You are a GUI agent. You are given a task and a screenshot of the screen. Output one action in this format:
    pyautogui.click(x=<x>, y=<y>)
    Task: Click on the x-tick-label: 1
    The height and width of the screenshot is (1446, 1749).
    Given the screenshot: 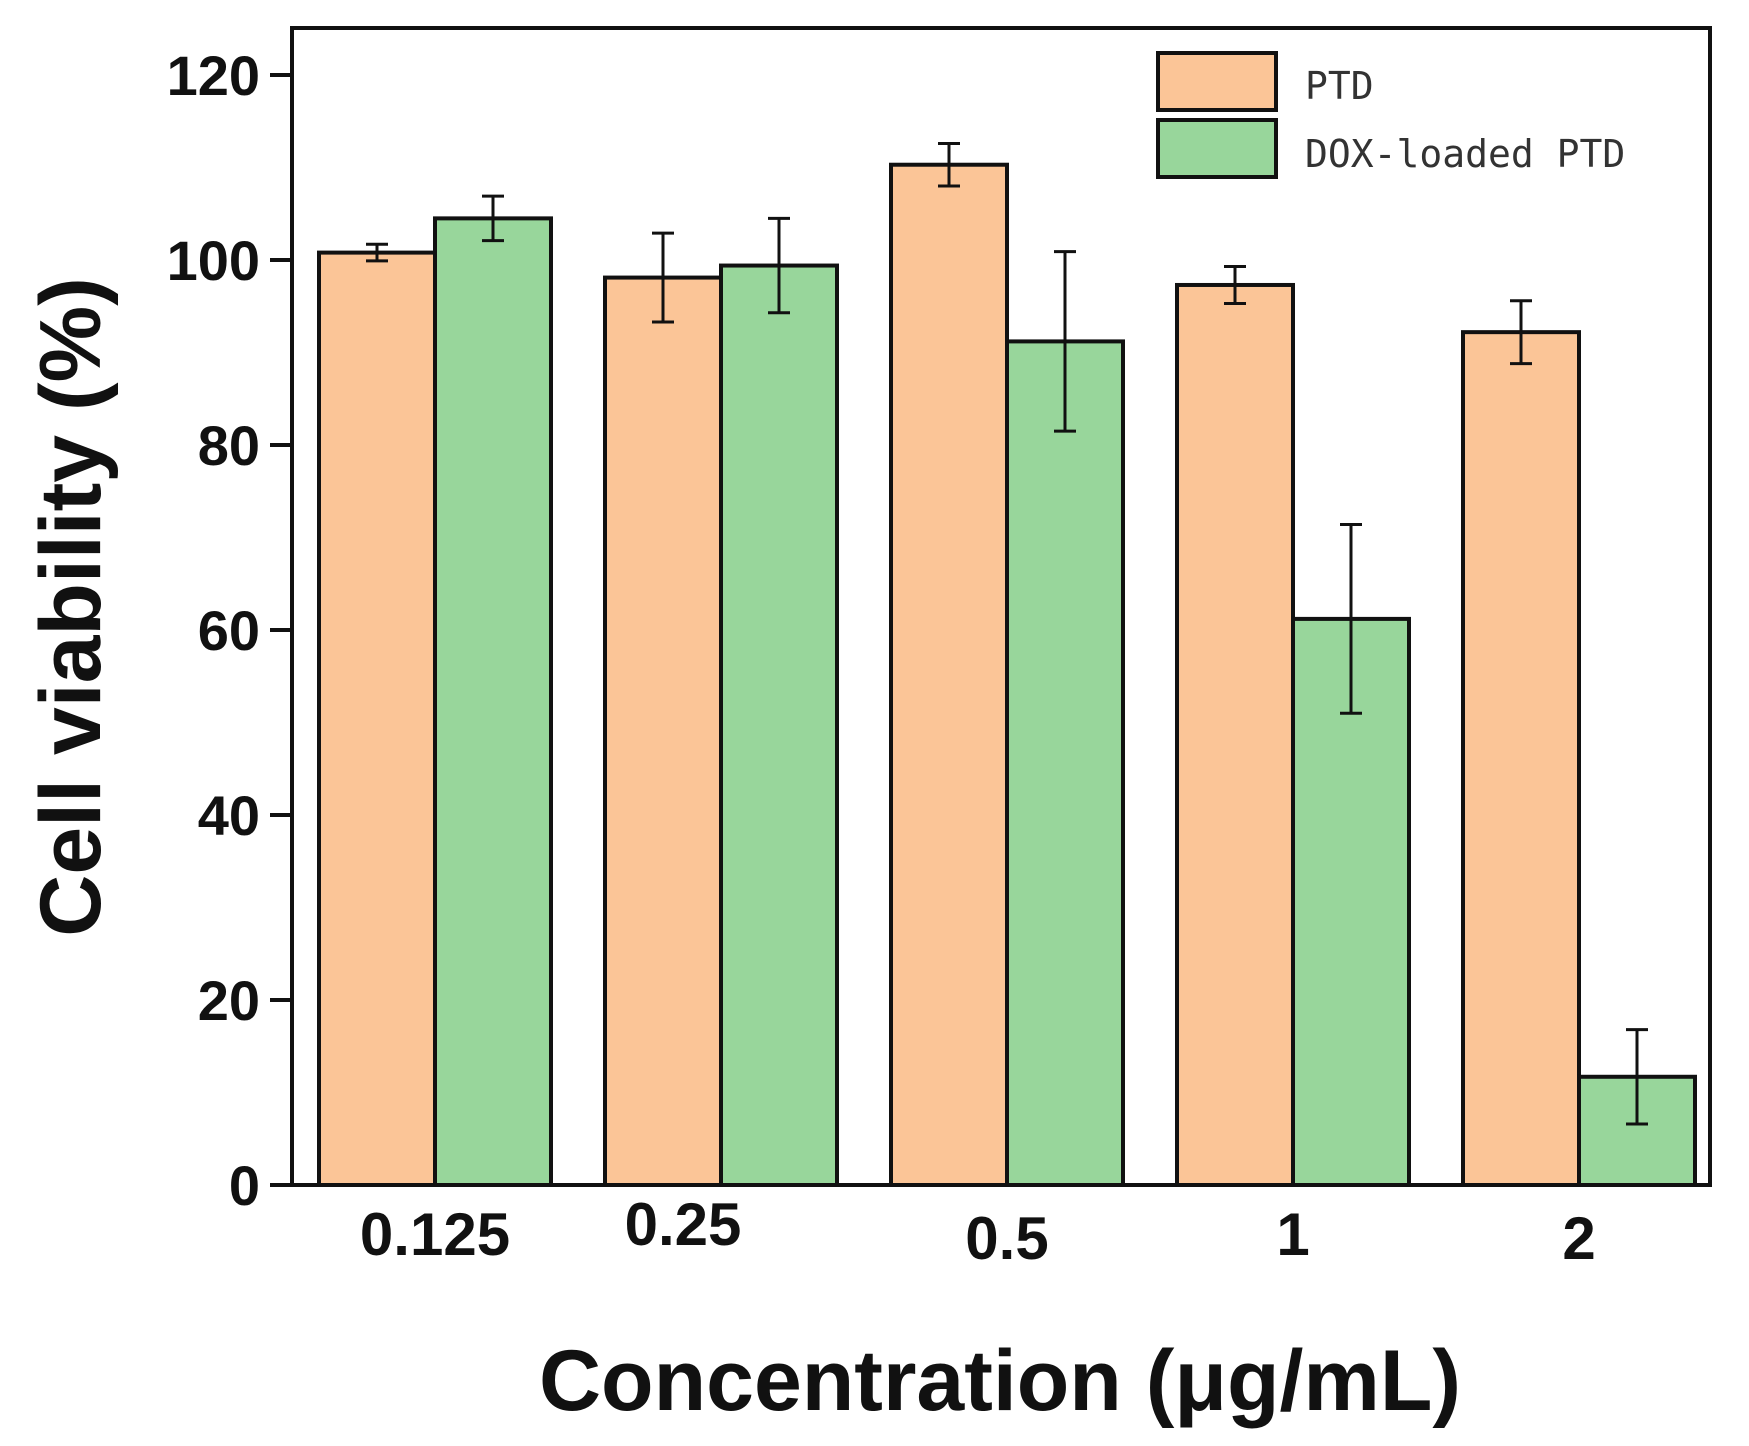 What is the action you would take?
    pyautogui.click(x=1292, y=1234)
    